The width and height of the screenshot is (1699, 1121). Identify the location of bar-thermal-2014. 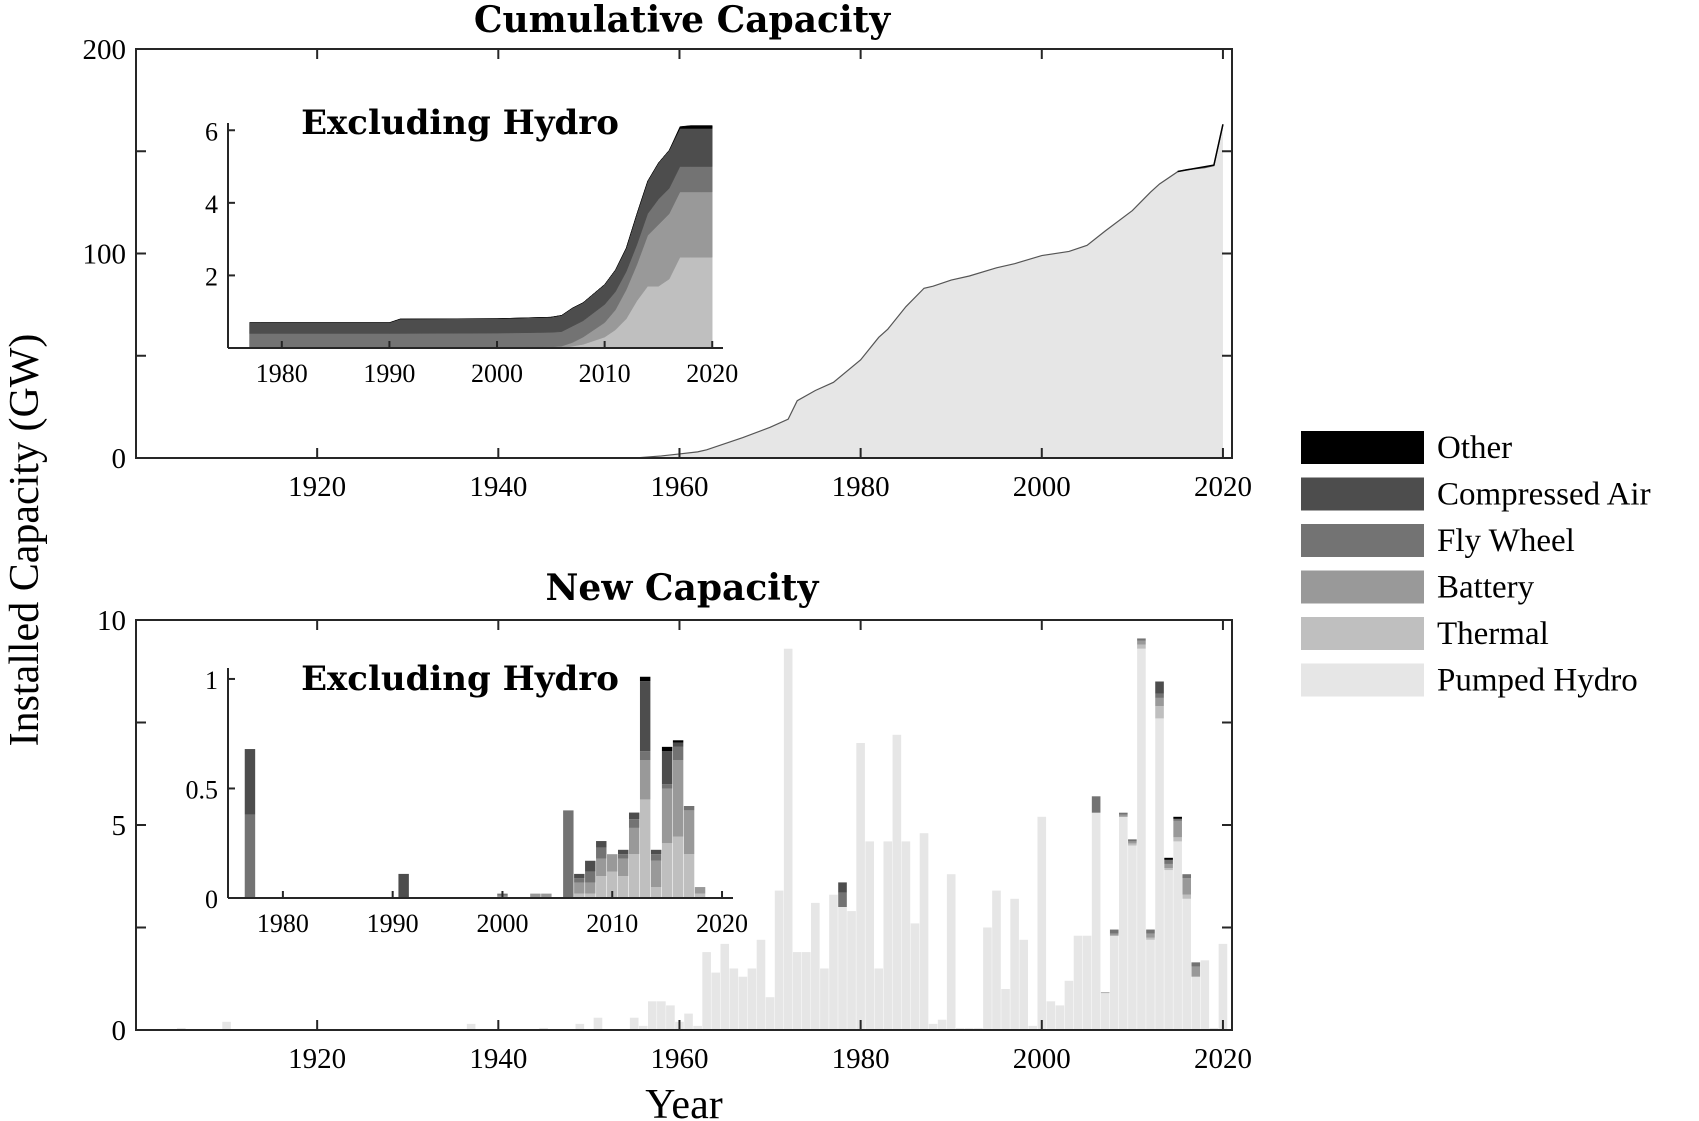
(656, 892).